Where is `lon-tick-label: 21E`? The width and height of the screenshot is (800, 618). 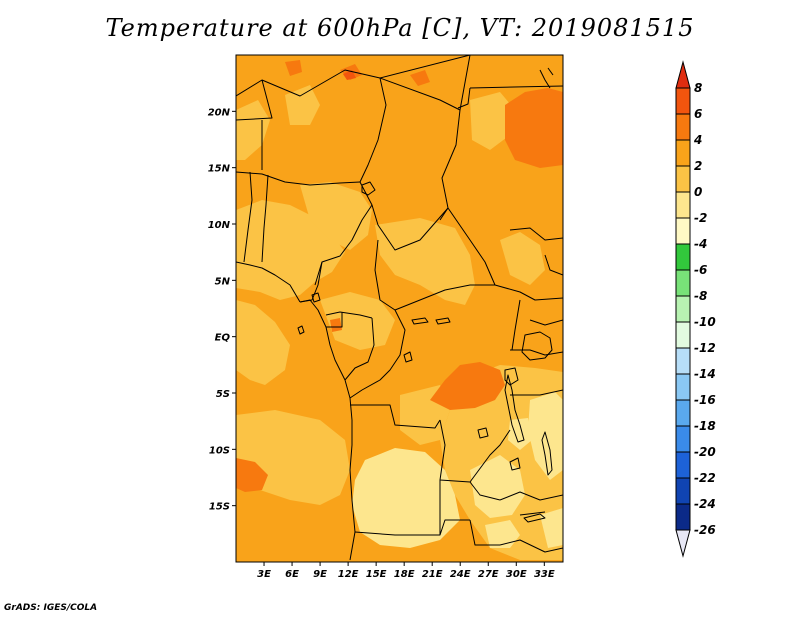
lon-tick-label: 21E is located at coordinates (432, 574).